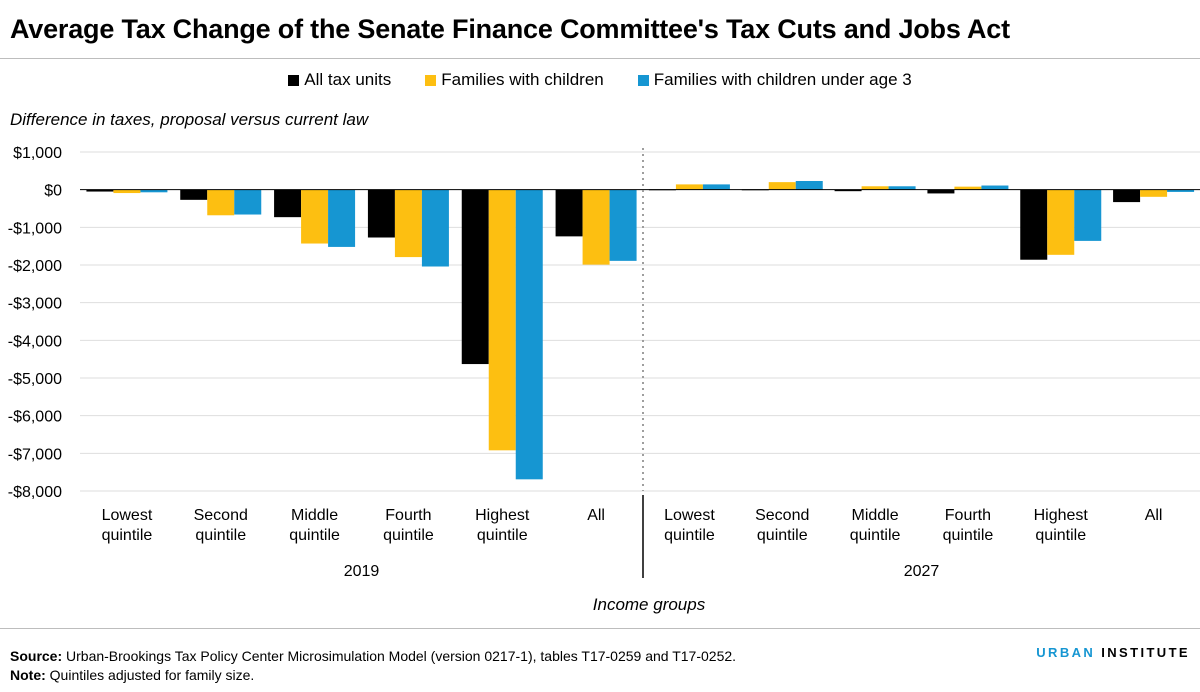 Image resolution: width=1200 pixels, height=692 pixels. I want to click on y-tick-label: $1,000, so click(37, 153).